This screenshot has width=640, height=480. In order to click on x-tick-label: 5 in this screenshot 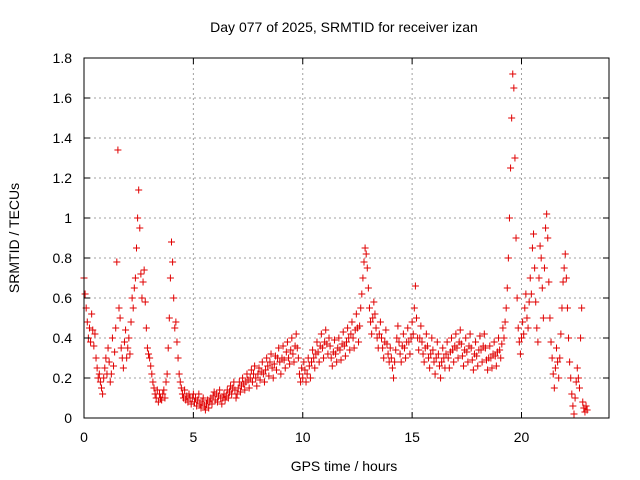, I will do `click(193, 437)`.